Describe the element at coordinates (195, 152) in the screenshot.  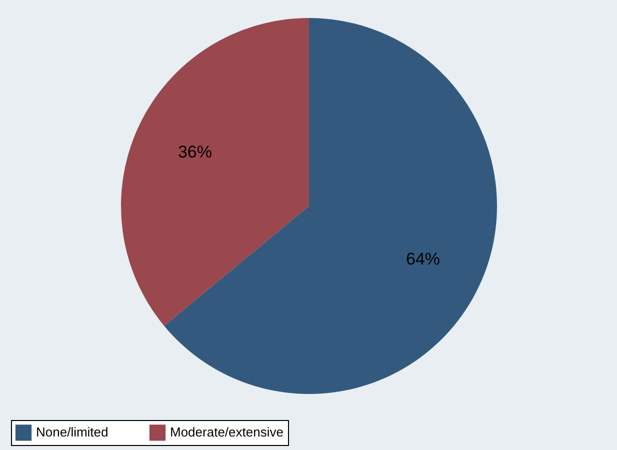
I see `data-label: 36%` at that location.